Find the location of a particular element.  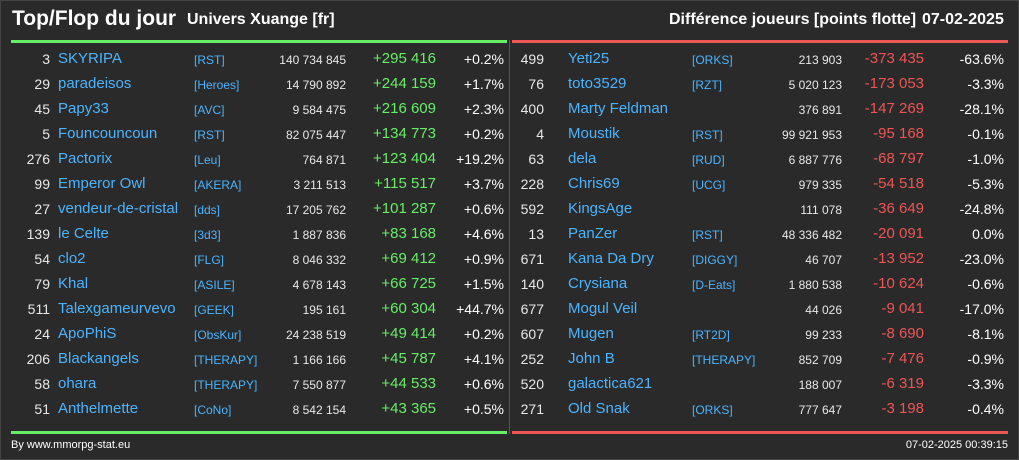

player-points: 24 238 519 is located at coordinates (315, 335).